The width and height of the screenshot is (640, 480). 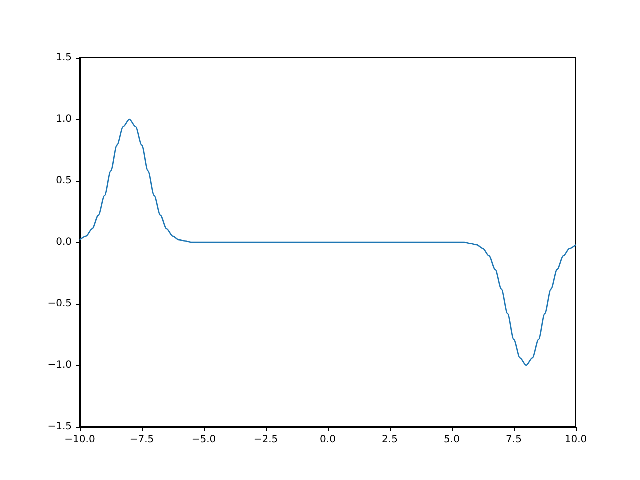 What do you see at coordinates (514, 440) in the screenshot?
I see `x-tick-label: 7.5` at bounding box center [514, 440].